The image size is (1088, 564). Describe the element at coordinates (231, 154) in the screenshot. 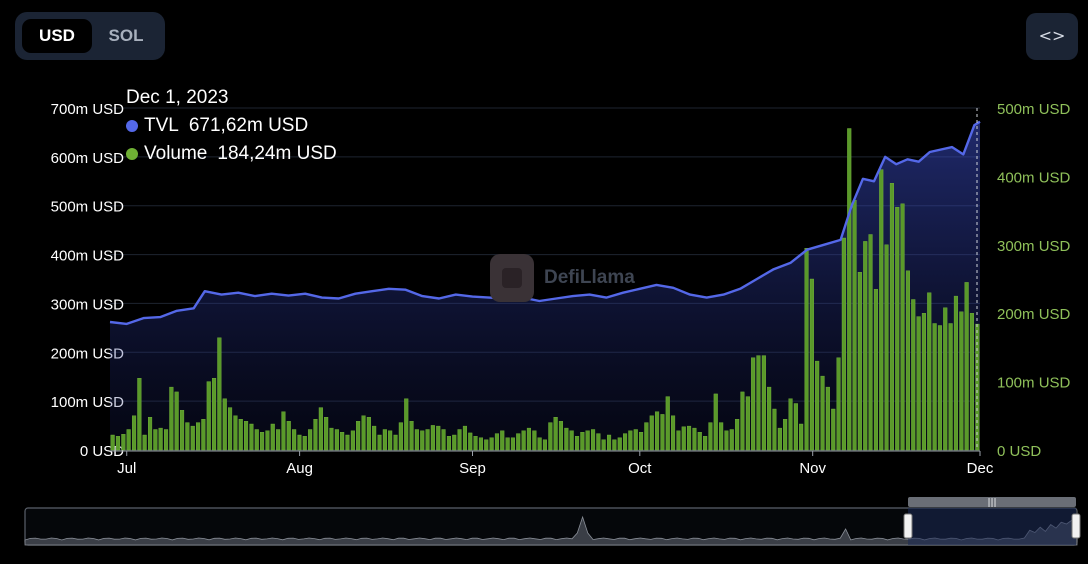

I see `tooltip-volume-row: Volume 184,24m USD` at that location.